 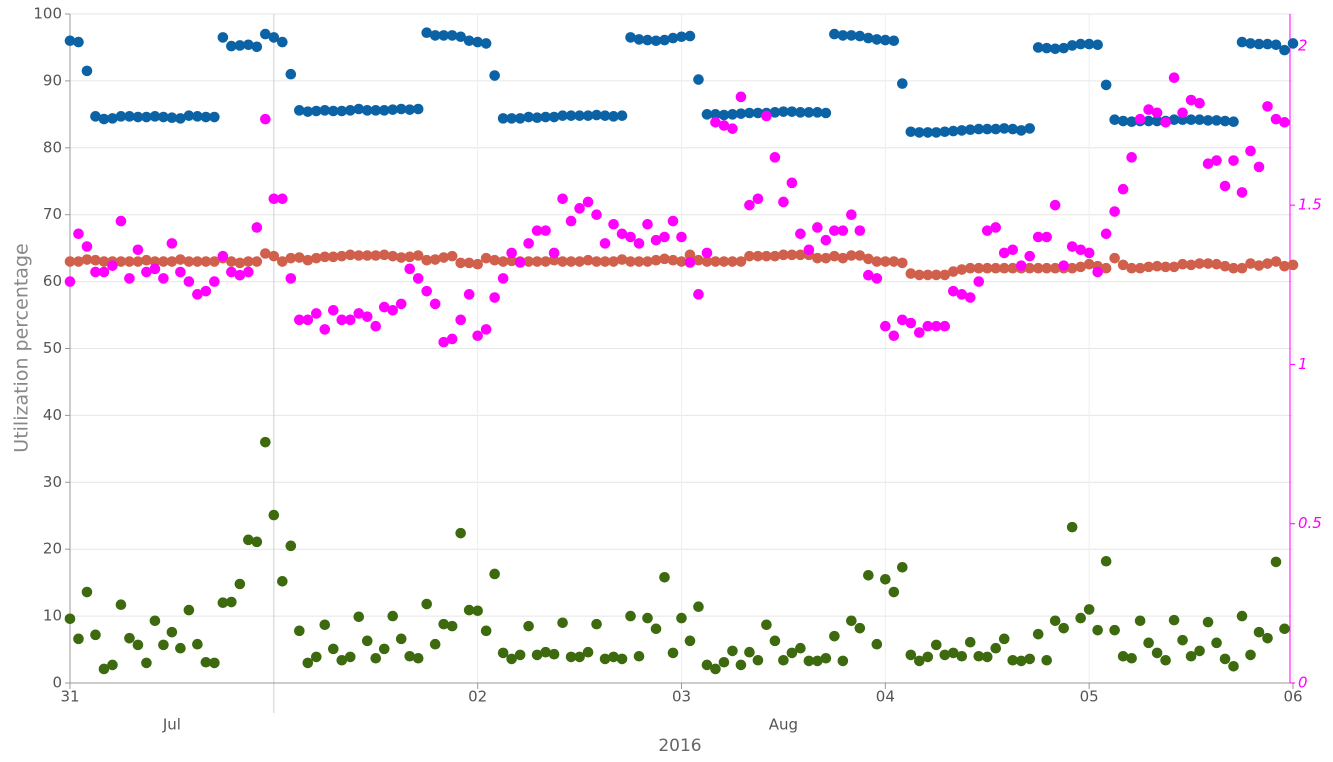 What do you see at coordinates (52, 549) in the screenshot?
I see `y-tick-label: 20` at bounding box center [52, 549].